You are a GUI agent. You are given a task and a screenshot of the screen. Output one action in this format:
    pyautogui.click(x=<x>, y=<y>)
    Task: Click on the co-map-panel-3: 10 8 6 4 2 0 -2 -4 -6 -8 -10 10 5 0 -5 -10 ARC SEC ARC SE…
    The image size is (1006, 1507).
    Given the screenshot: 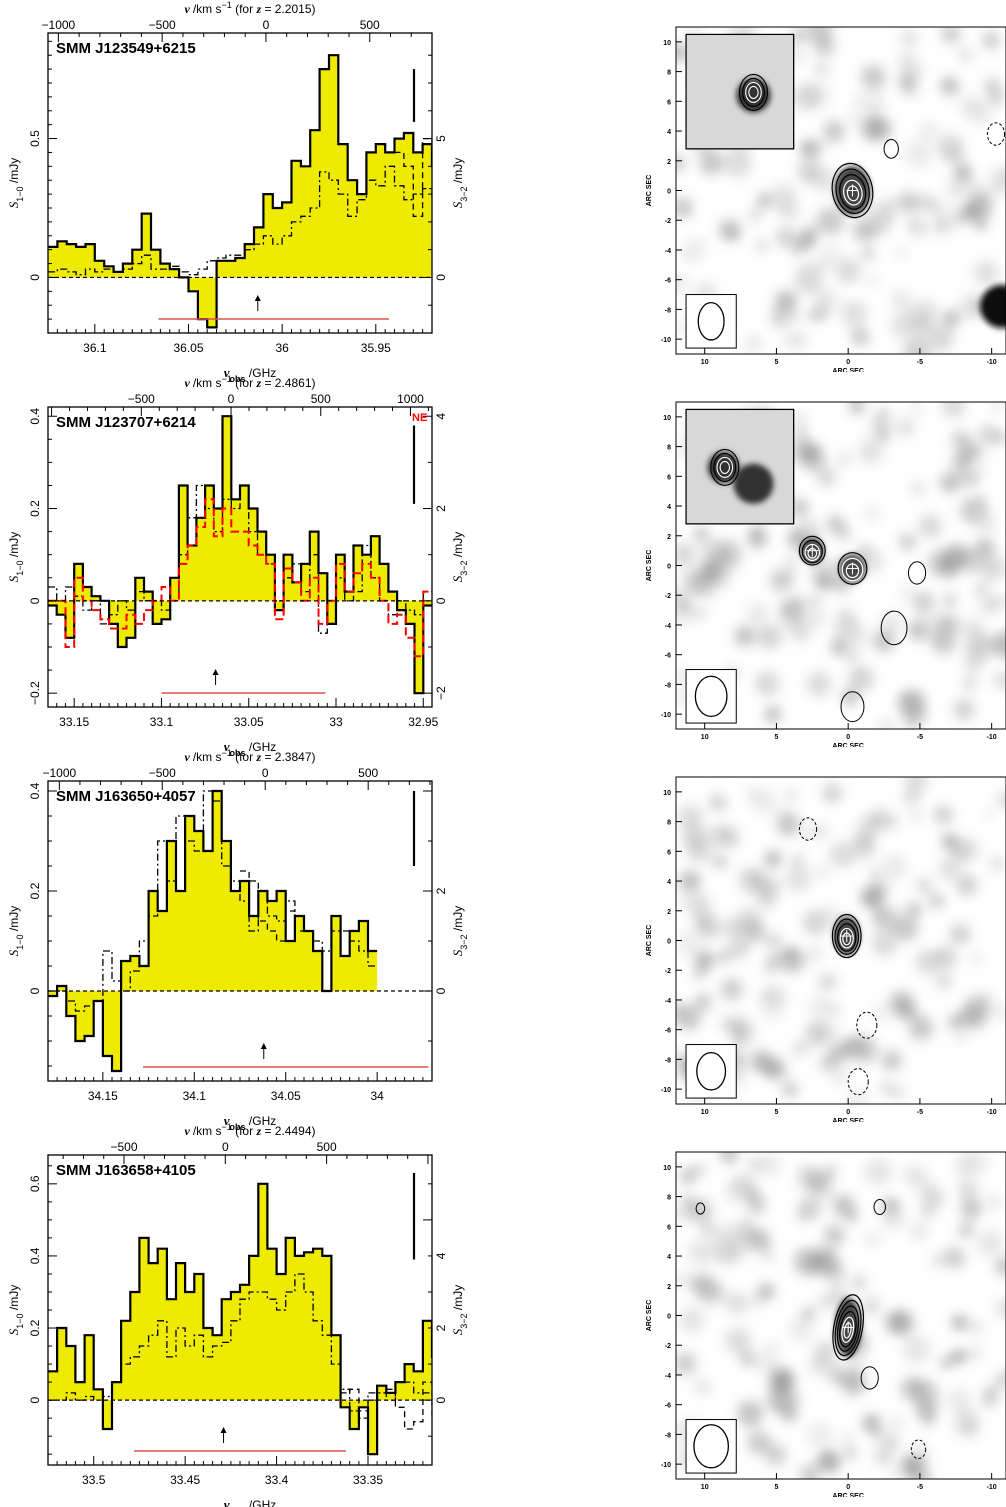 What is the action you would take?
    pyautogui.click(x=826, y=950)
    